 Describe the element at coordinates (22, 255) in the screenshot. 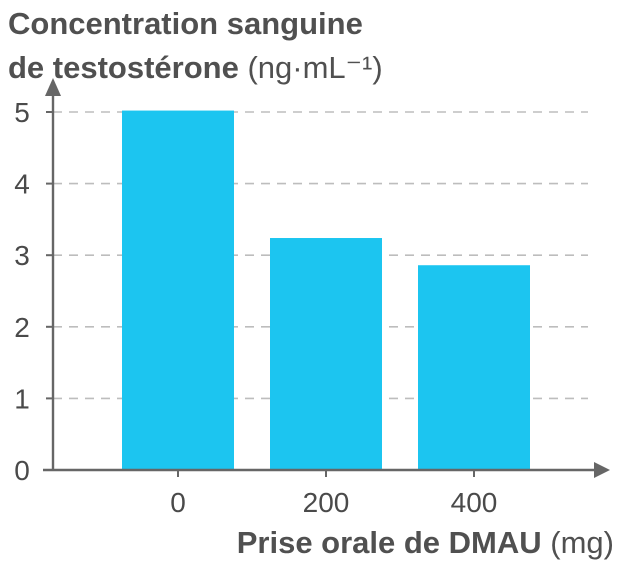

I see `y-tick-label-3: 3` at that location.